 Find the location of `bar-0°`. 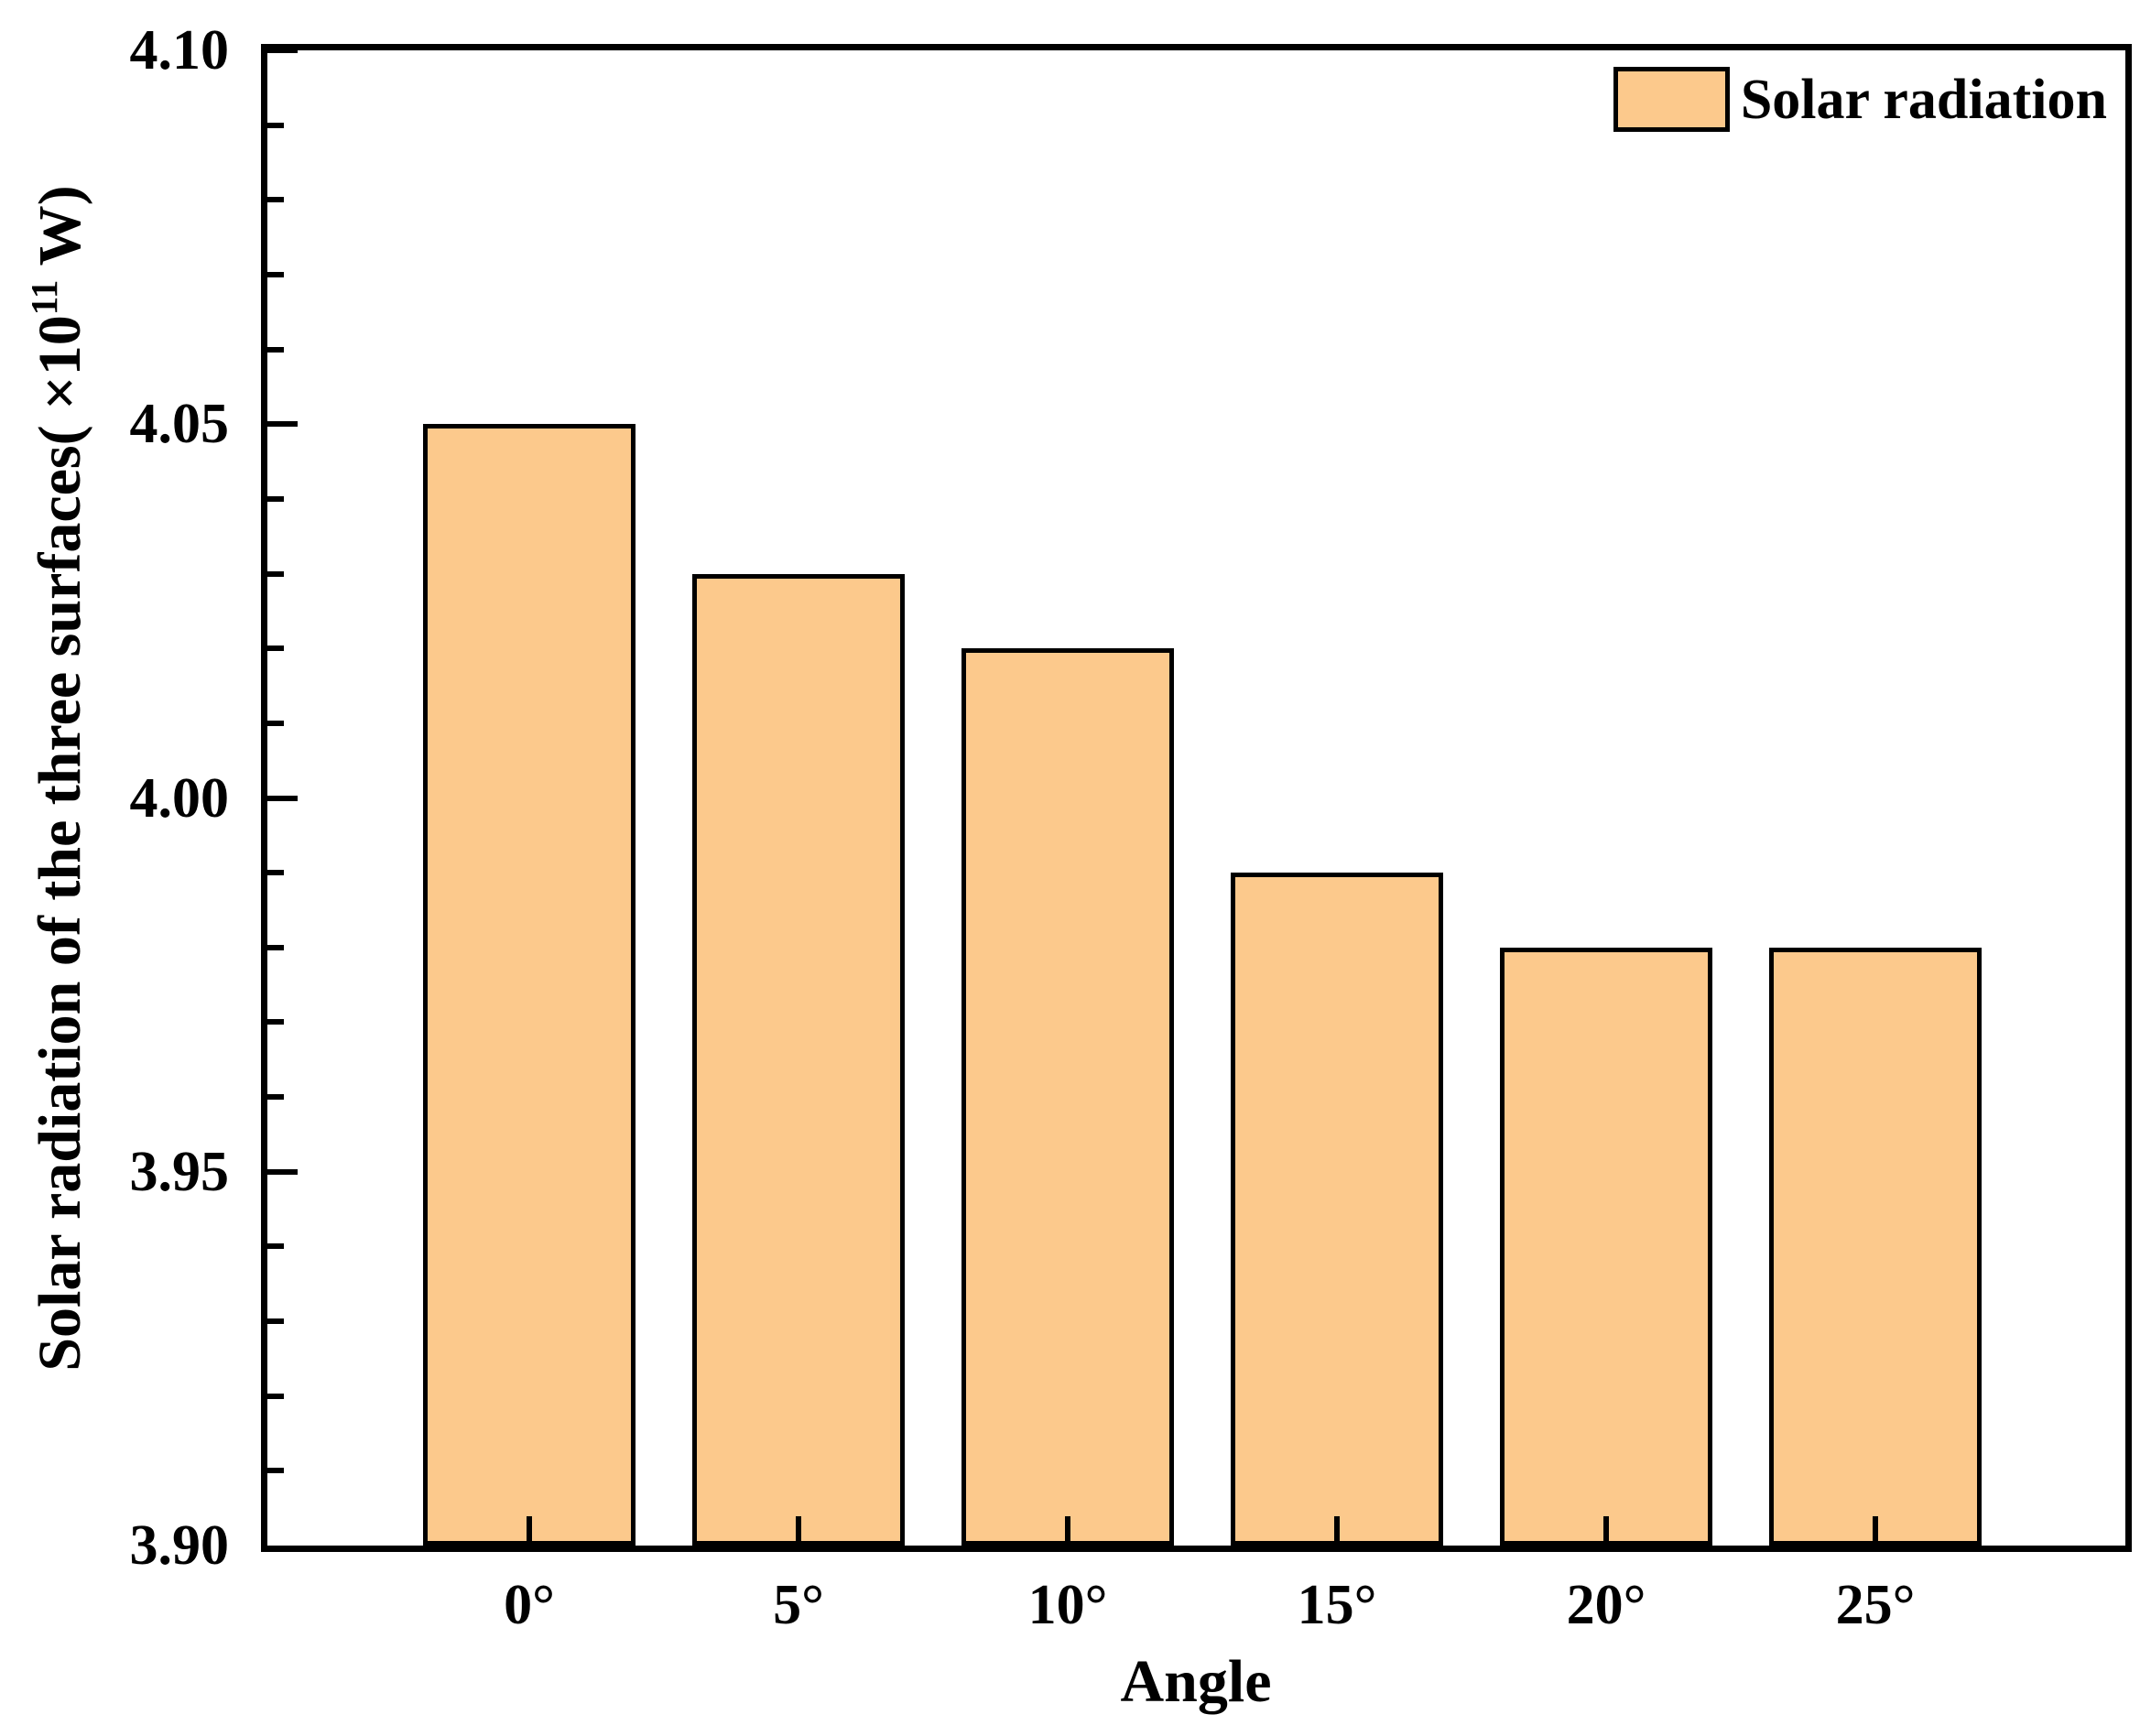

bar-0° is located at coordinates (529, 985).